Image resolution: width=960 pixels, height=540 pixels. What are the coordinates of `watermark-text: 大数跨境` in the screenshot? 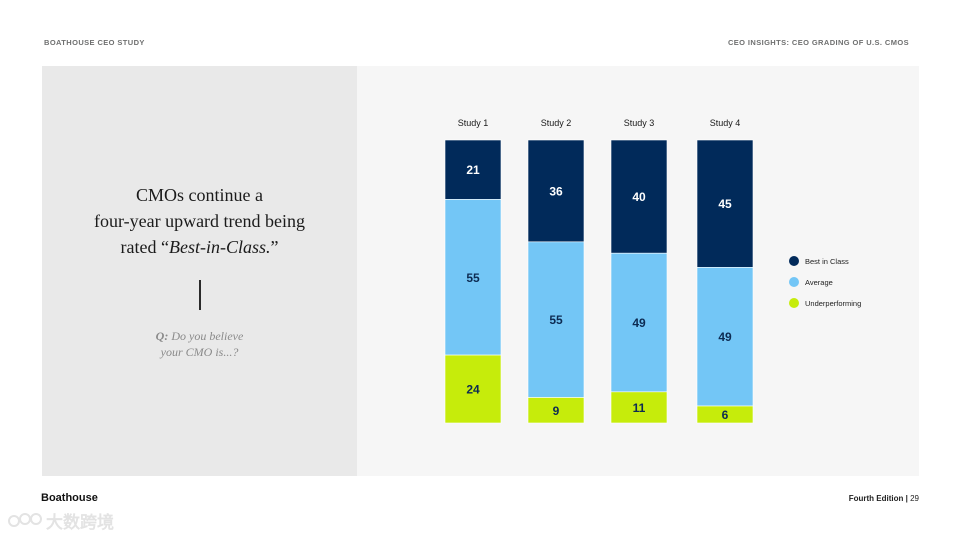 It's located at (80, 523).